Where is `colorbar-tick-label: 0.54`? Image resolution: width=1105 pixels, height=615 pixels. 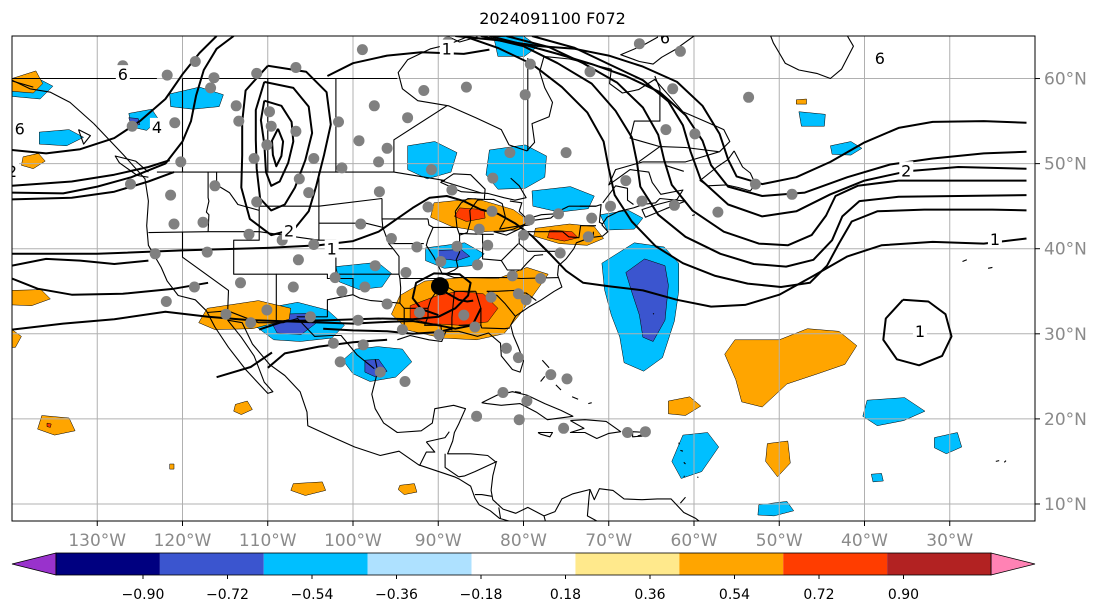
colorbar-tick-label: 0.54 is located at coordinates (734, 595).